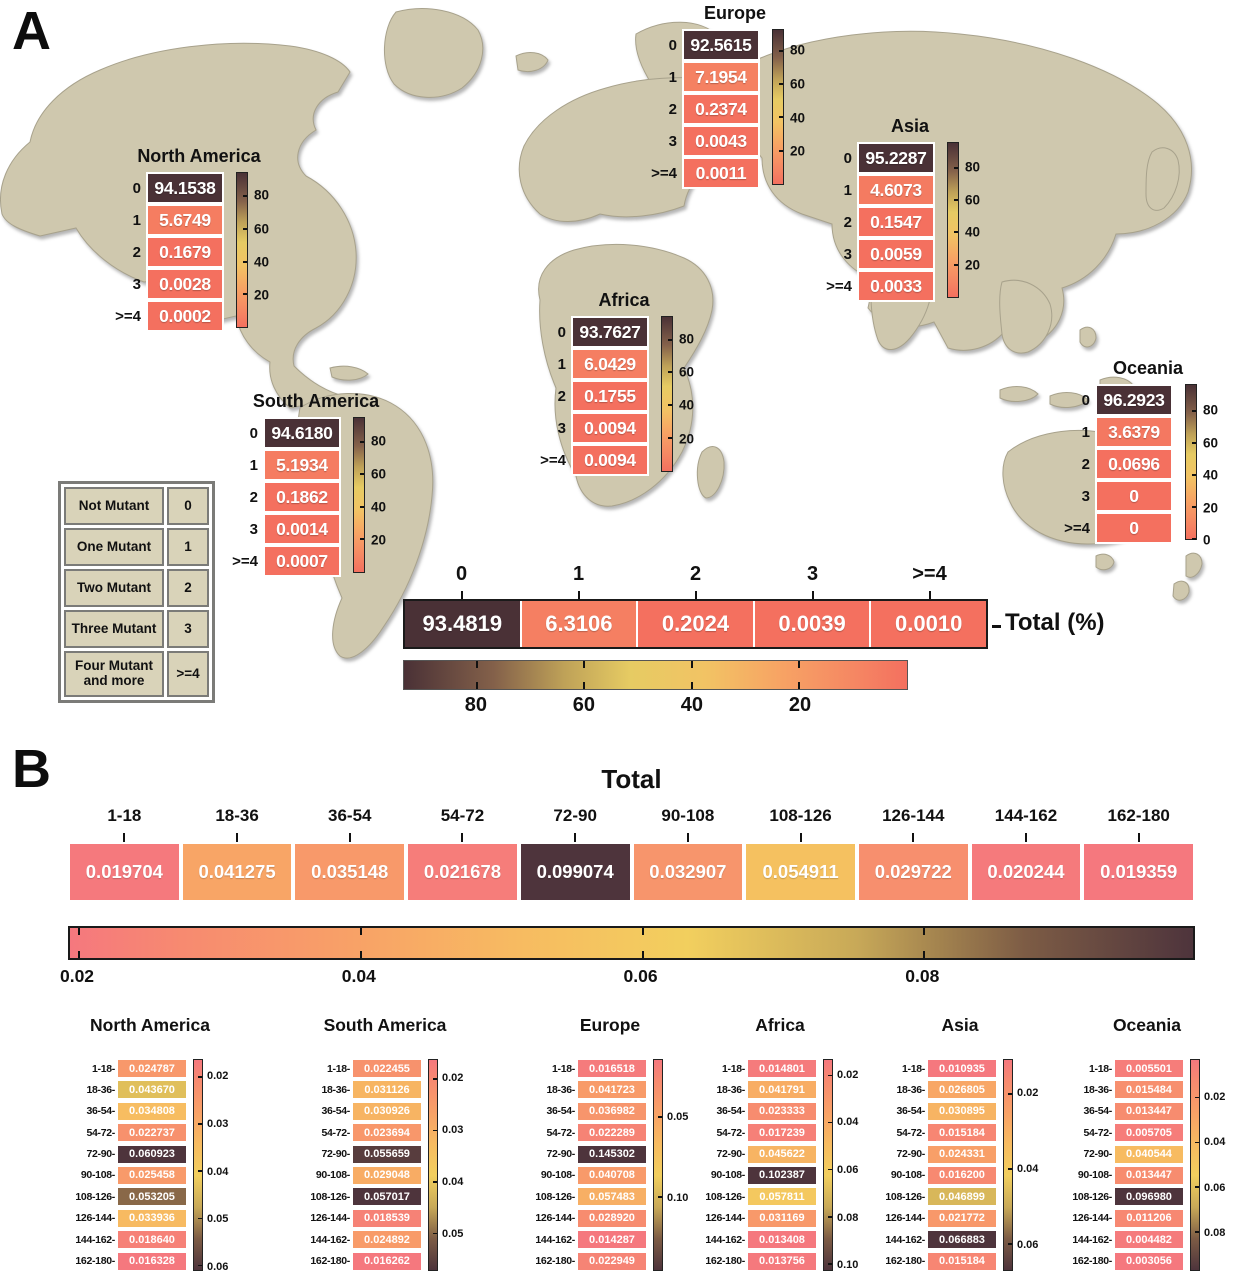 Image resolution: width=1243 pixels, height=1279 pixels. Describe the element at coordinates (962, 1090) in the screenshot. I see `heat-cell: 0.026805` at that location.